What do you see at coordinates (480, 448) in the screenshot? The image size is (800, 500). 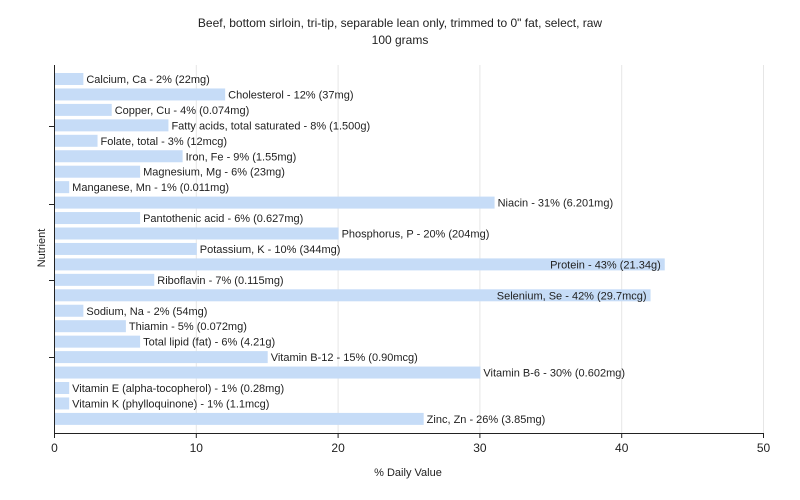 I see `x-tick-label: 30` at bounding box center [480, 448].